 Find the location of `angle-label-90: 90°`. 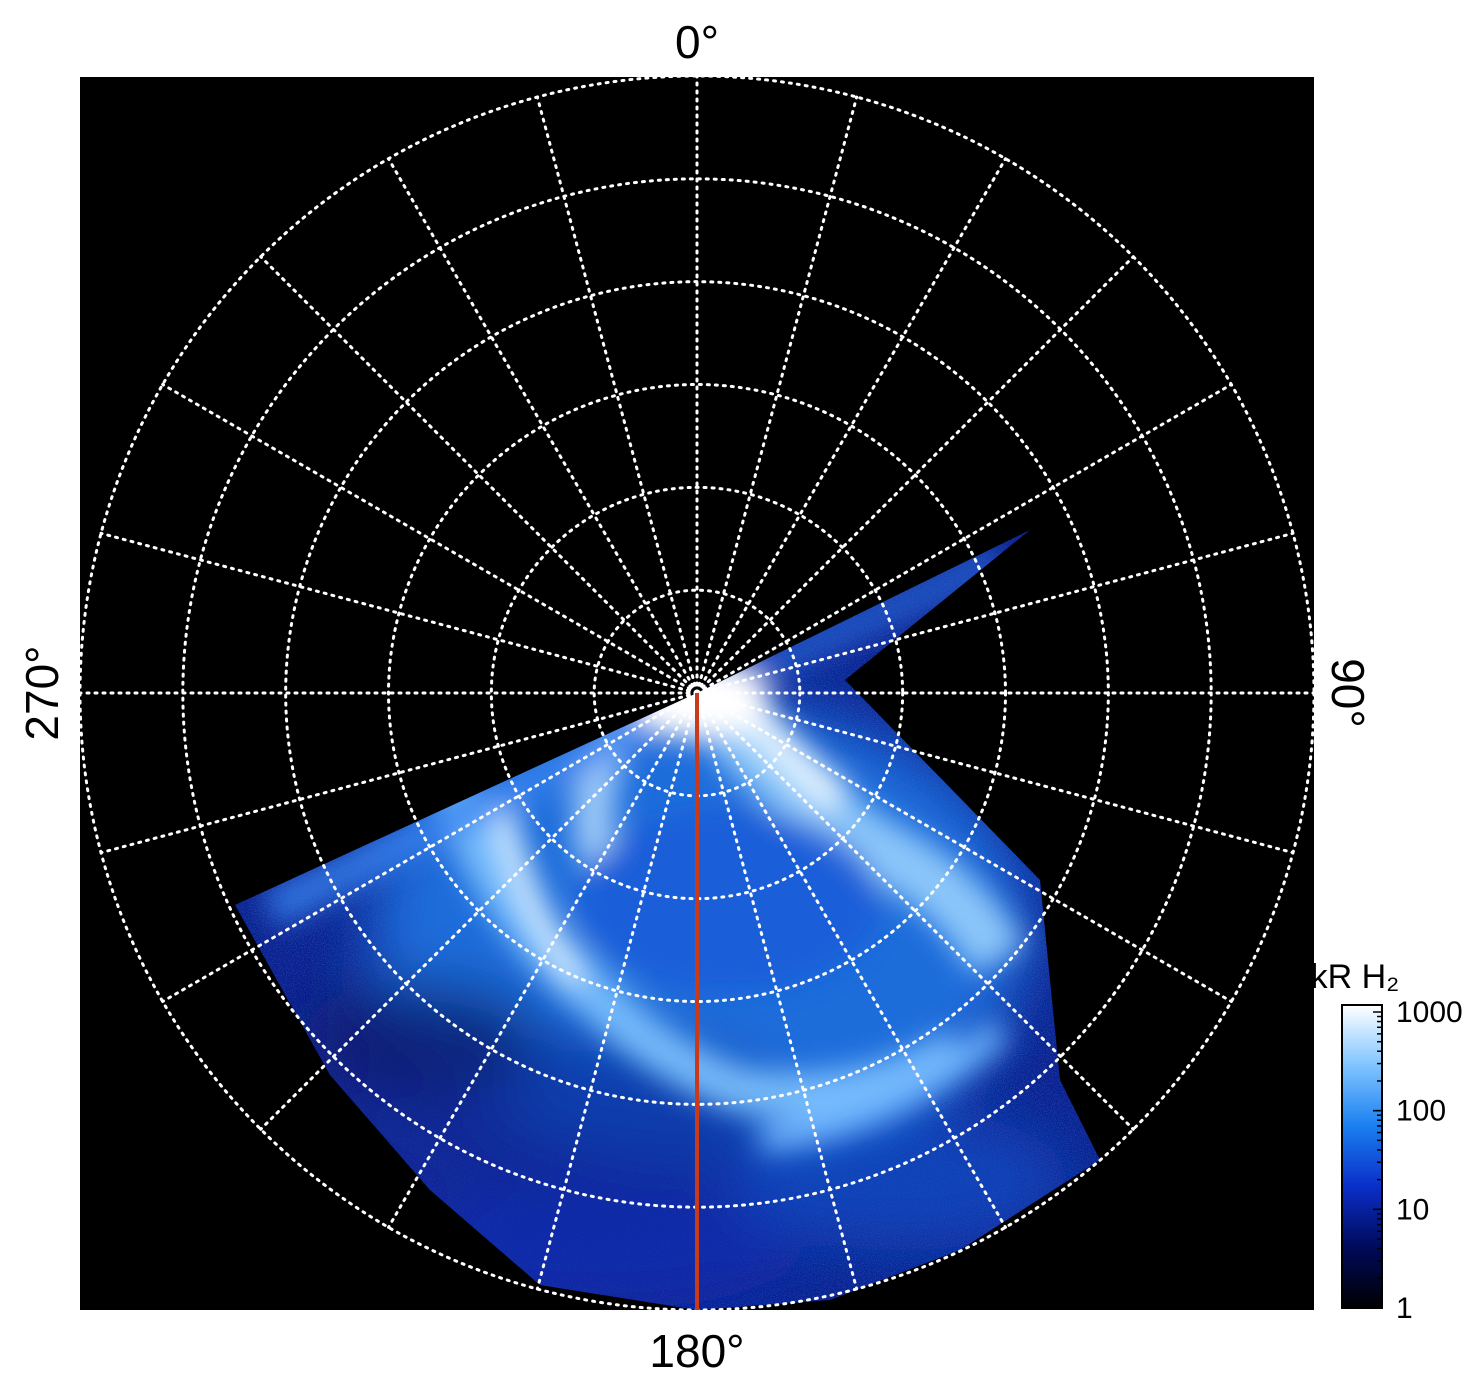

angle-label-90: 90° is located at coordinates (1348, 693).